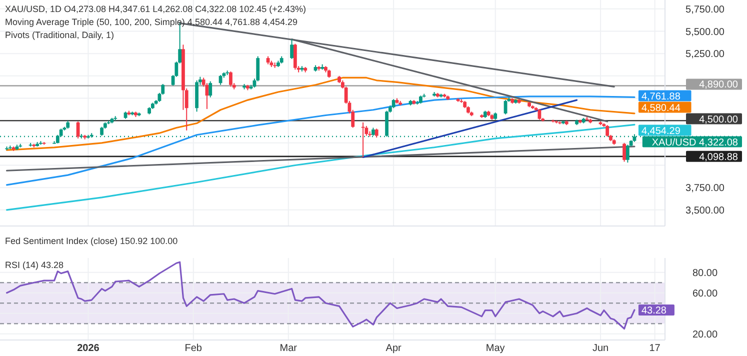 Image resolution: width=747 pixels, height=356 pixels. Describe the element at coordinates (705, 54) in the screenshot. I see `y-tick-label: 5,250.00` at that location.